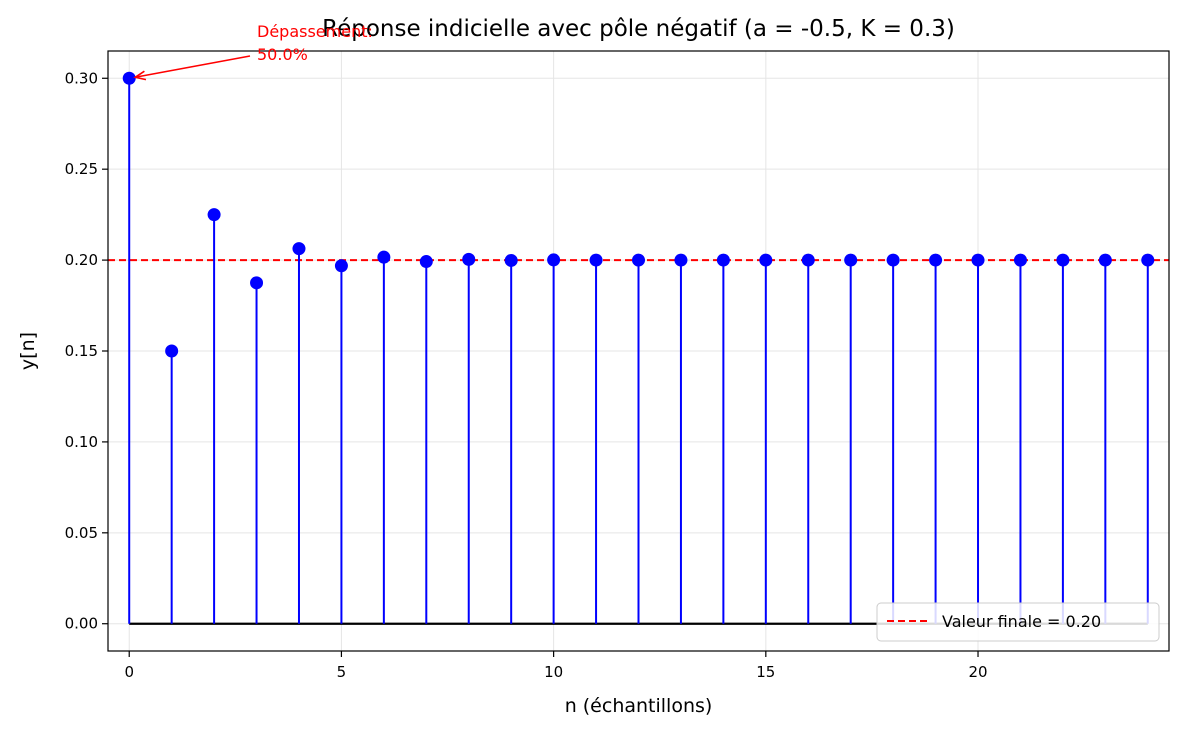 The height and width of the screenshot is (733, 1184). What do you see at coordinates (140, 75) in the screenshot?
I see `annotation-arrow-head` at bounding box center [140, 75].